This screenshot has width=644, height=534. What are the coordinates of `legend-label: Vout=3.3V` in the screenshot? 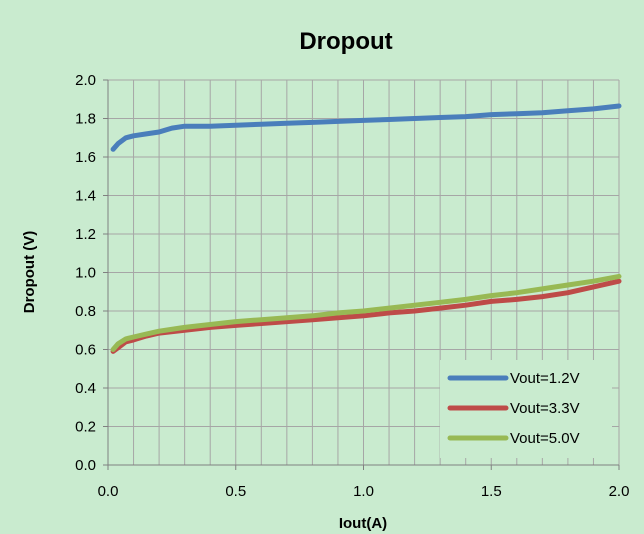 It's located at (545, 408).